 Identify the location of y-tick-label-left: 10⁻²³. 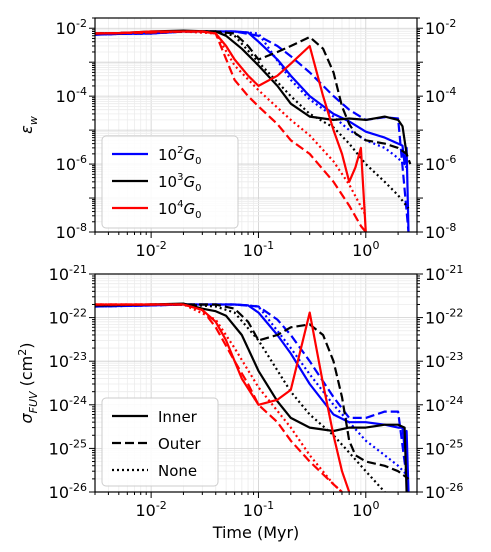
(68, 360).